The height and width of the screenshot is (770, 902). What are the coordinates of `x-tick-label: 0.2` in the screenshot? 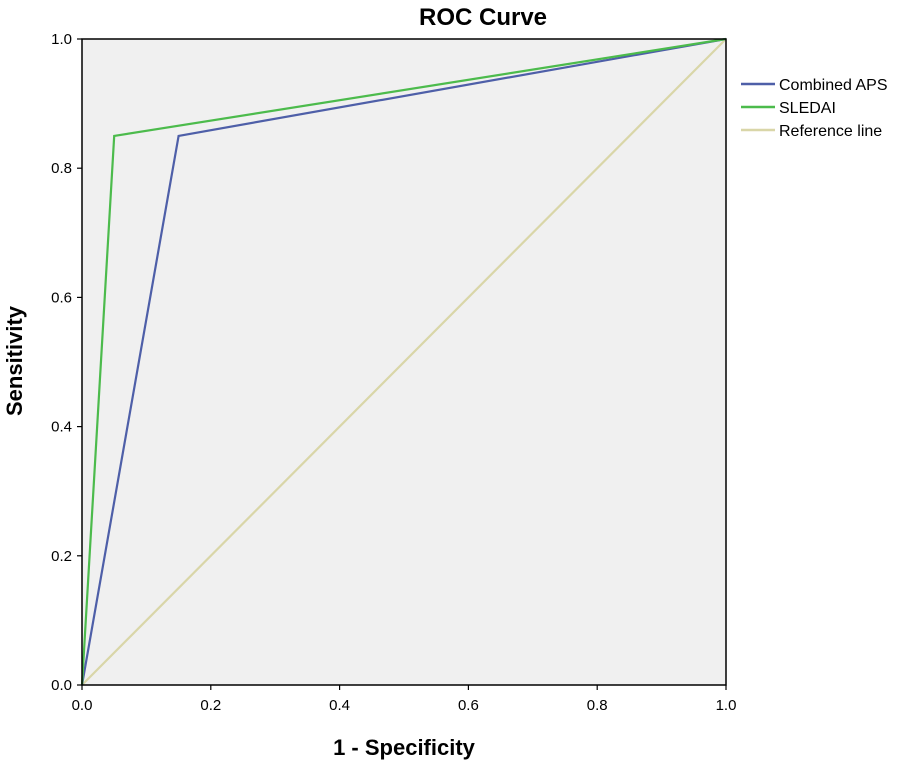 It's located at (210, 705).